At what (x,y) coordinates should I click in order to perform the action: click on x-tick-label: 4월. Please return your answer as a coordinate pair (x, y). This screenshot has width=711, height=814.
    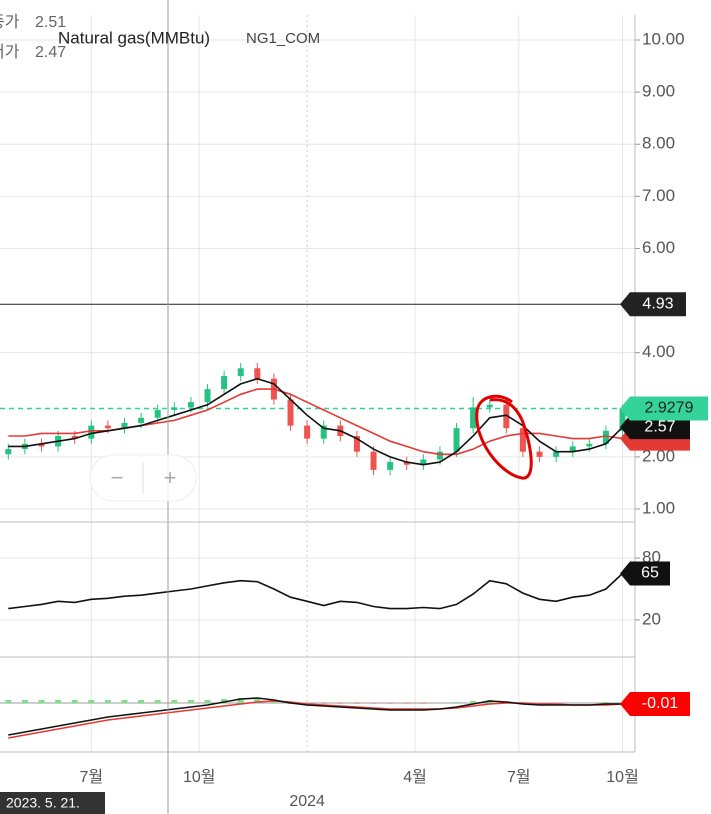
    Looking at the image, I should click on (415, 777).